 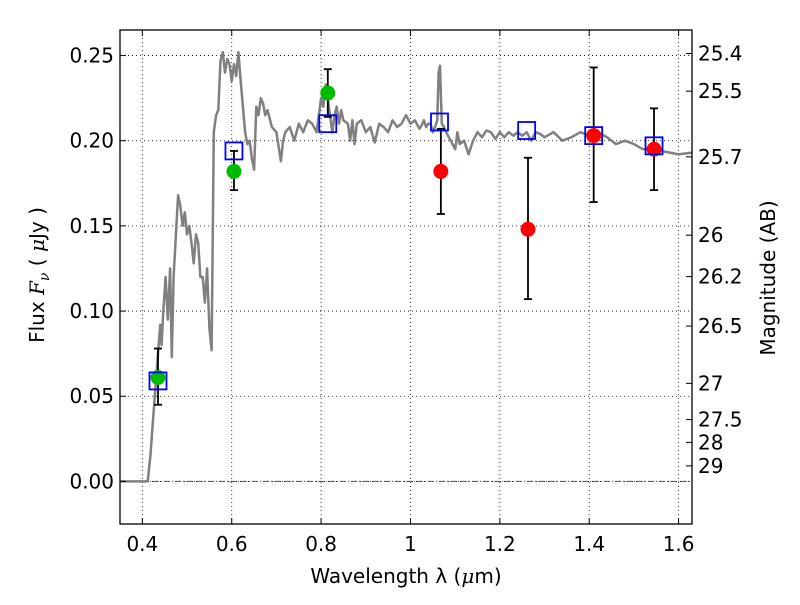 What do you see at coordinates (321, 544) in the screenshot?
I see `x-tick-label: 0.8` at bounding box center [321, 544].